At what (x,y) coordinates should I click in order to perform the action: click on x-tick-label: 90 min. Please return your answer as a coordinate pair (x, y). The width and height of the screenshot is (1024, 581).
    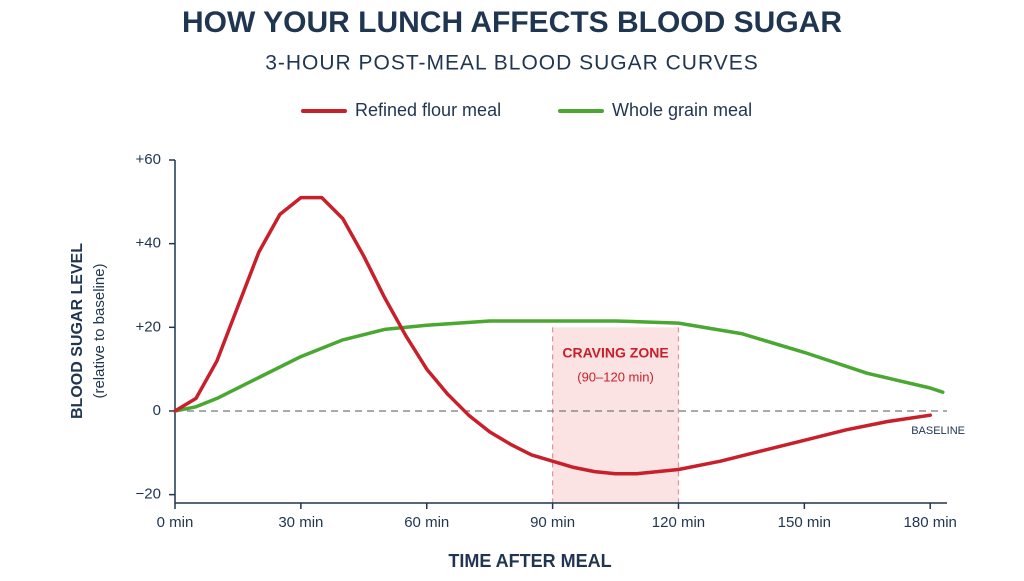
    Looking at the image, I should click on (552, 522).